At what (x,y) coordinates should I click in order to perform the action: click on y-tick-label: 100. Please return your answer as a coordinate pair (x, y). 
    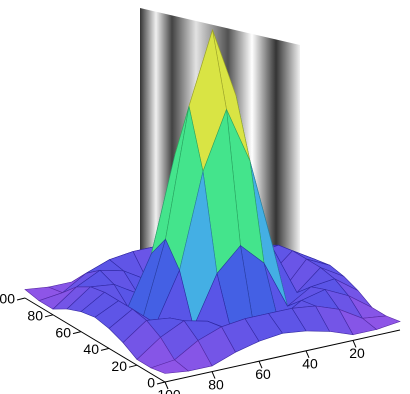
    Looking at the image, I should click on (7, 299).